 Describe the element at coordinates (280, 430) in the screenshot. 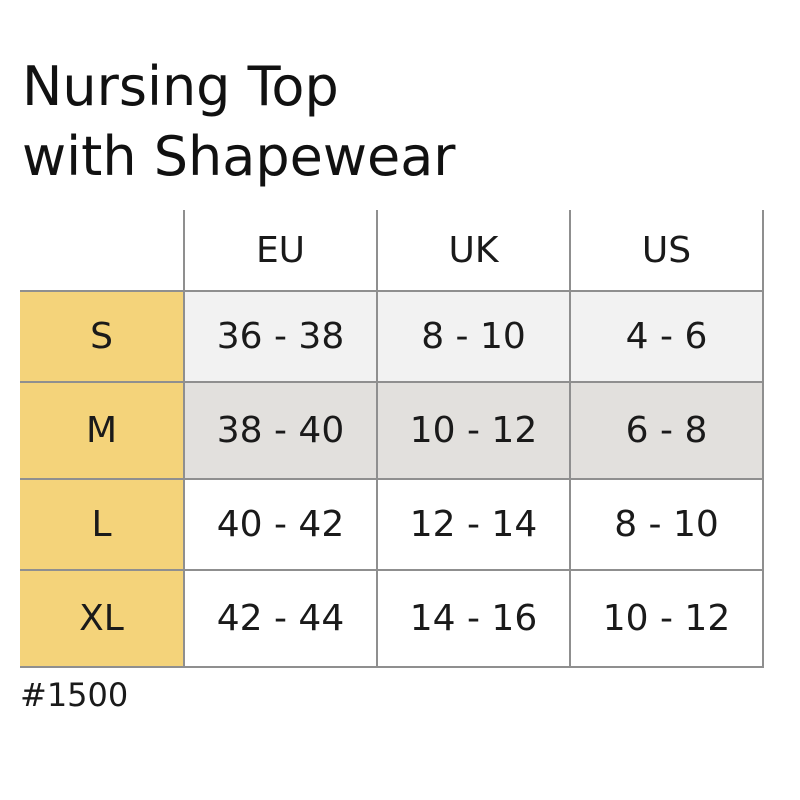

I see `eu-size-cell: 38 - 40` at that location.